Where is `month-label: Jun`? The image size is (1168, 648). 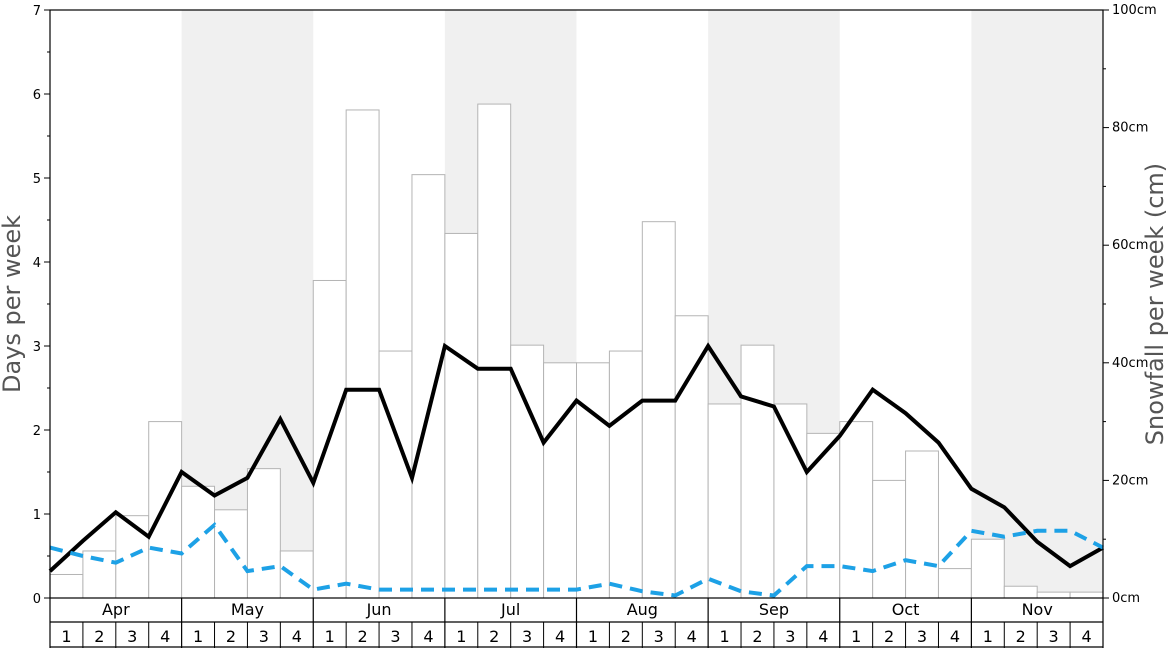 month-label: Jun is located at coordinates (379, 609).